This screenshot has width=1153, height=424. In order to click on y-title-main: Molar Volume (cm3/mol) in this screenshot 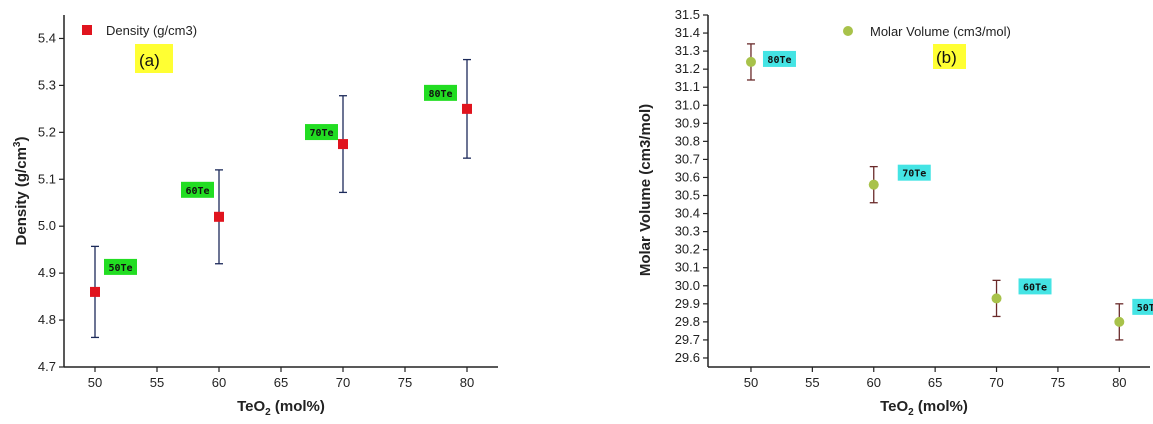, I will do `click(645, 190)`.